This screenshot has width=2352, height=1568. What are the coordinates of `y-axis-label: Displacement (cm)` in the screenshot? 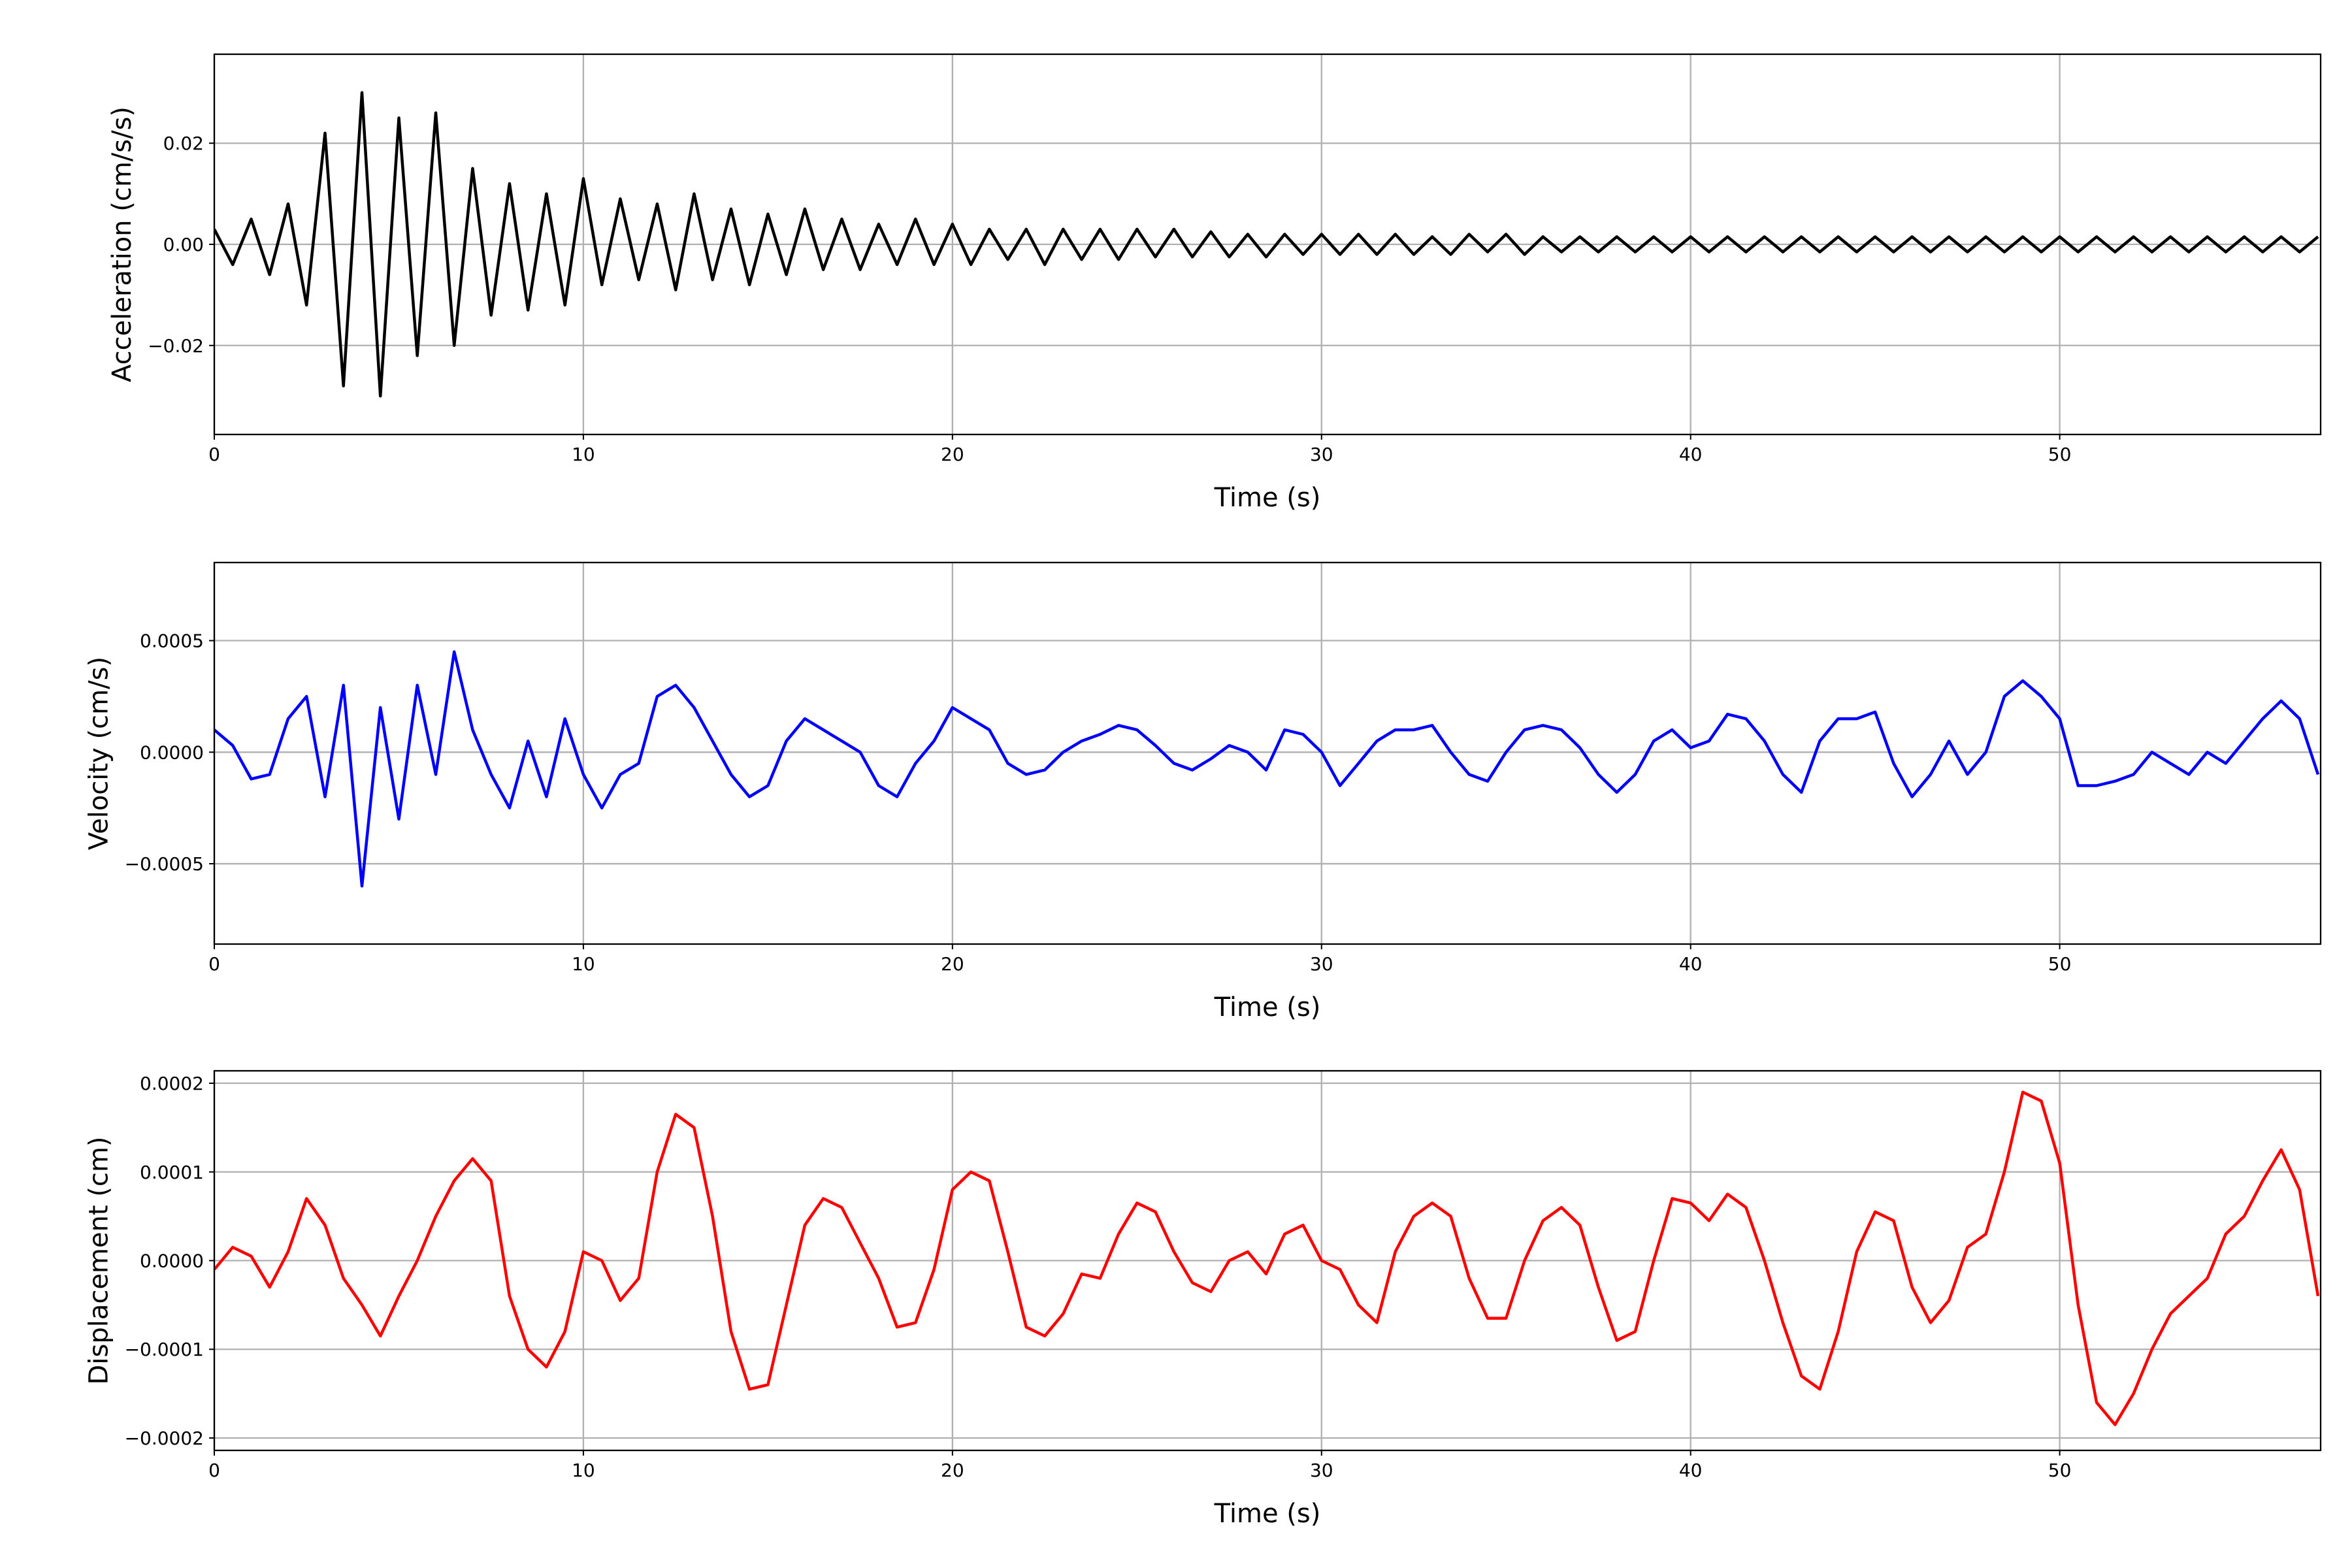 It's located at (99, 1261).